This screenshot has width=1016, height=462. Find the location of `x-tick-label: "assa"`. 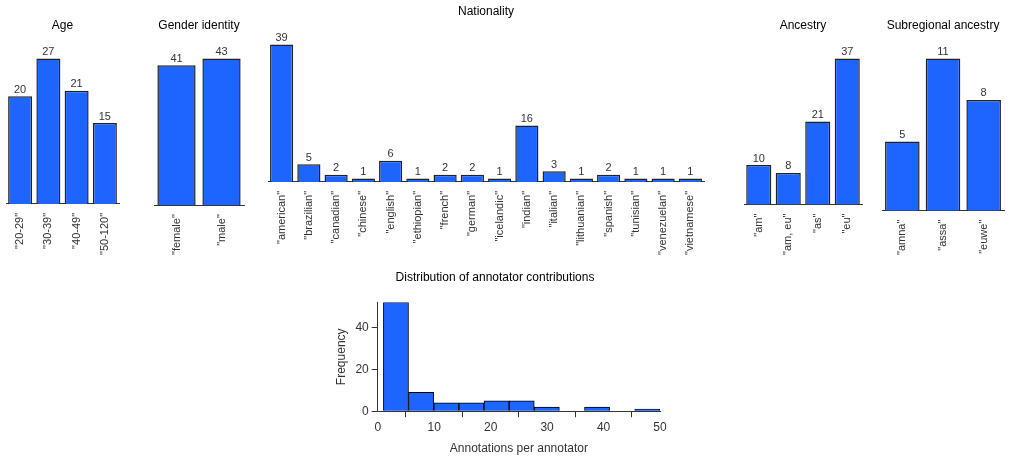

x-tick-label: "assa" is located at coordinates (942, 235).